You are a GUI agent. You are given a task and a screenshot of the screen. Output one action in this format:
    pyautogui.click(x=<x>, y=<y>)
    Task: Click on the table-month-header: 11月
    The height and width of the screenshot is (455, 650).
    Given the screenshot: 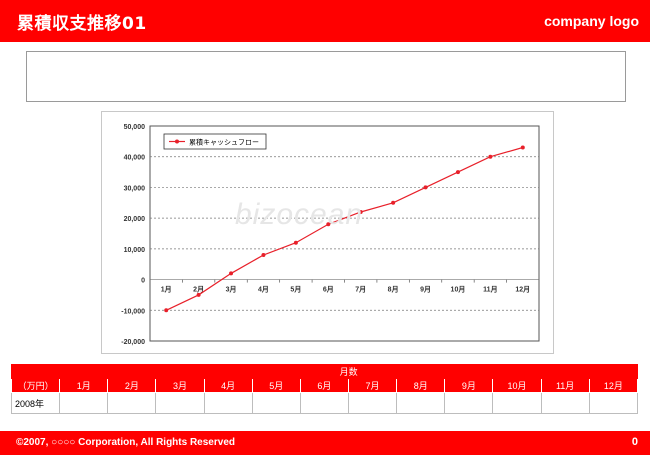 What is the action you would take?
    pyautogui.click(x=565, y=385)
    